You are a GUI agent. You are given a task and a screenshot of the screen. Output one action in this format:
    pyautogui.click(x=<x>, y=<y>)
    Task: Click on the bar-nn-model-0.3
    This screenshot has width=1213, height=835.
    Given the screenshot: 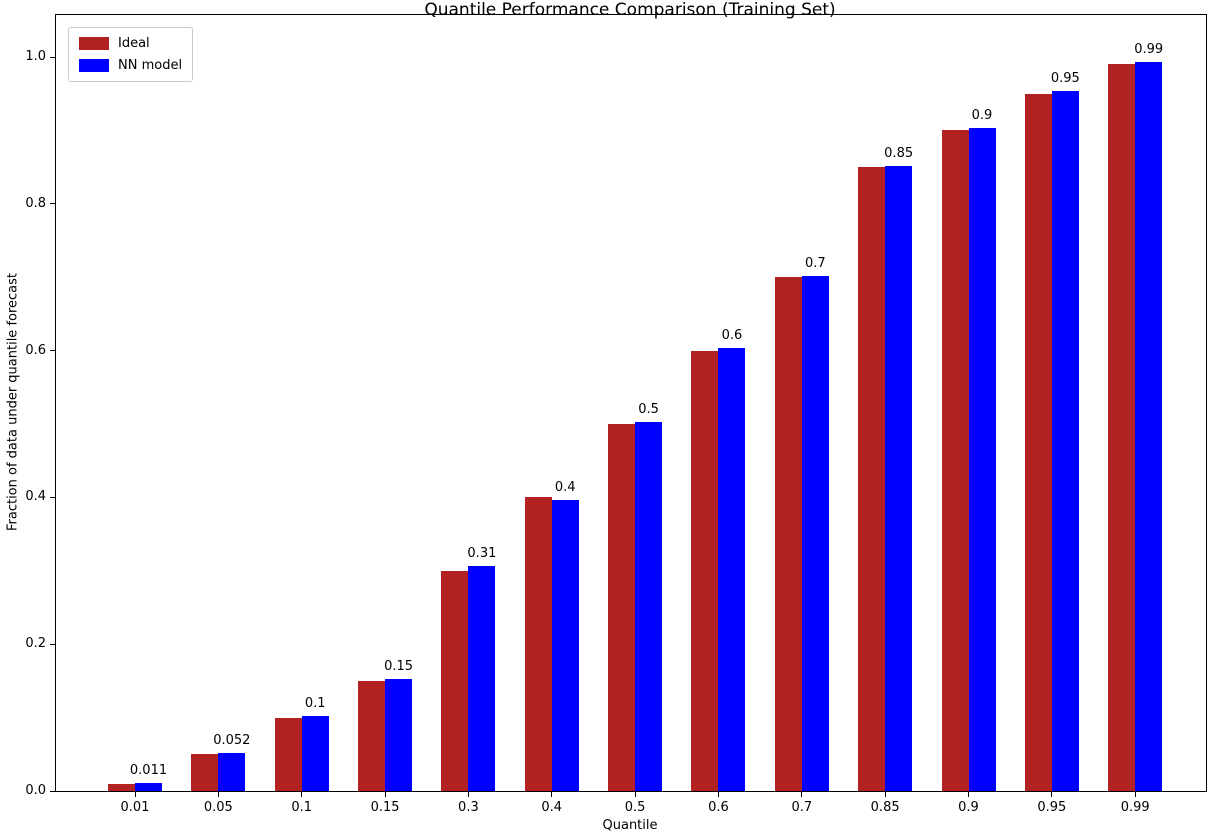 What is the action you would take?
    pyautogui.click(x=482, y=678)
    